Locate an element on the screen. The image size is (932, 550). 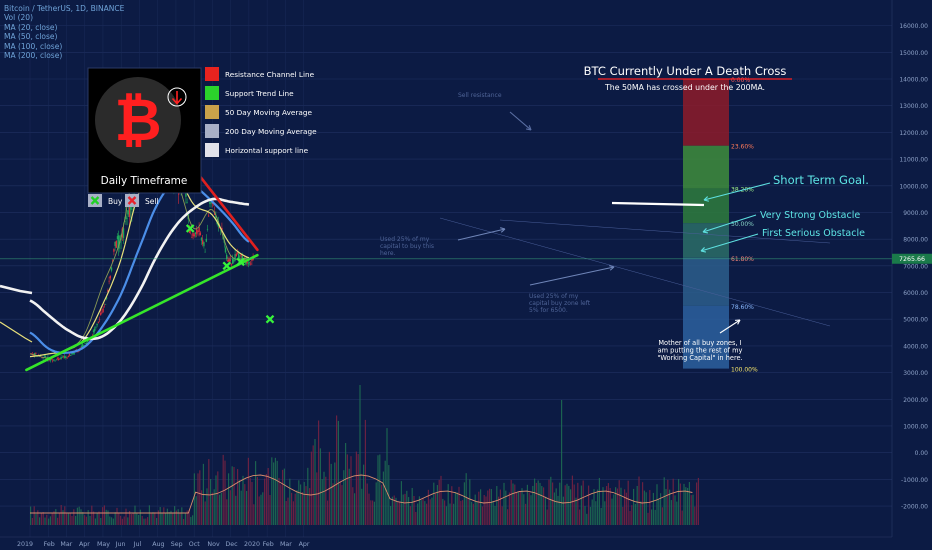
price-tick-label: 6000.00 is located at coordinates (915, 293).